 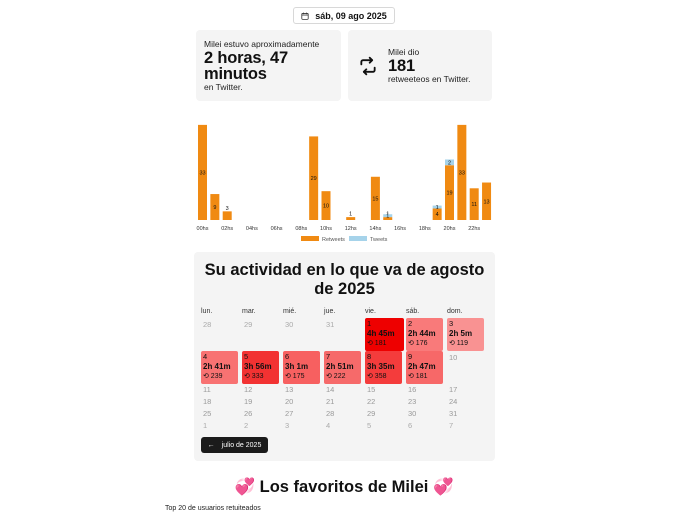 I want to click on weekday-header: dom., so click(x=455, y=311).